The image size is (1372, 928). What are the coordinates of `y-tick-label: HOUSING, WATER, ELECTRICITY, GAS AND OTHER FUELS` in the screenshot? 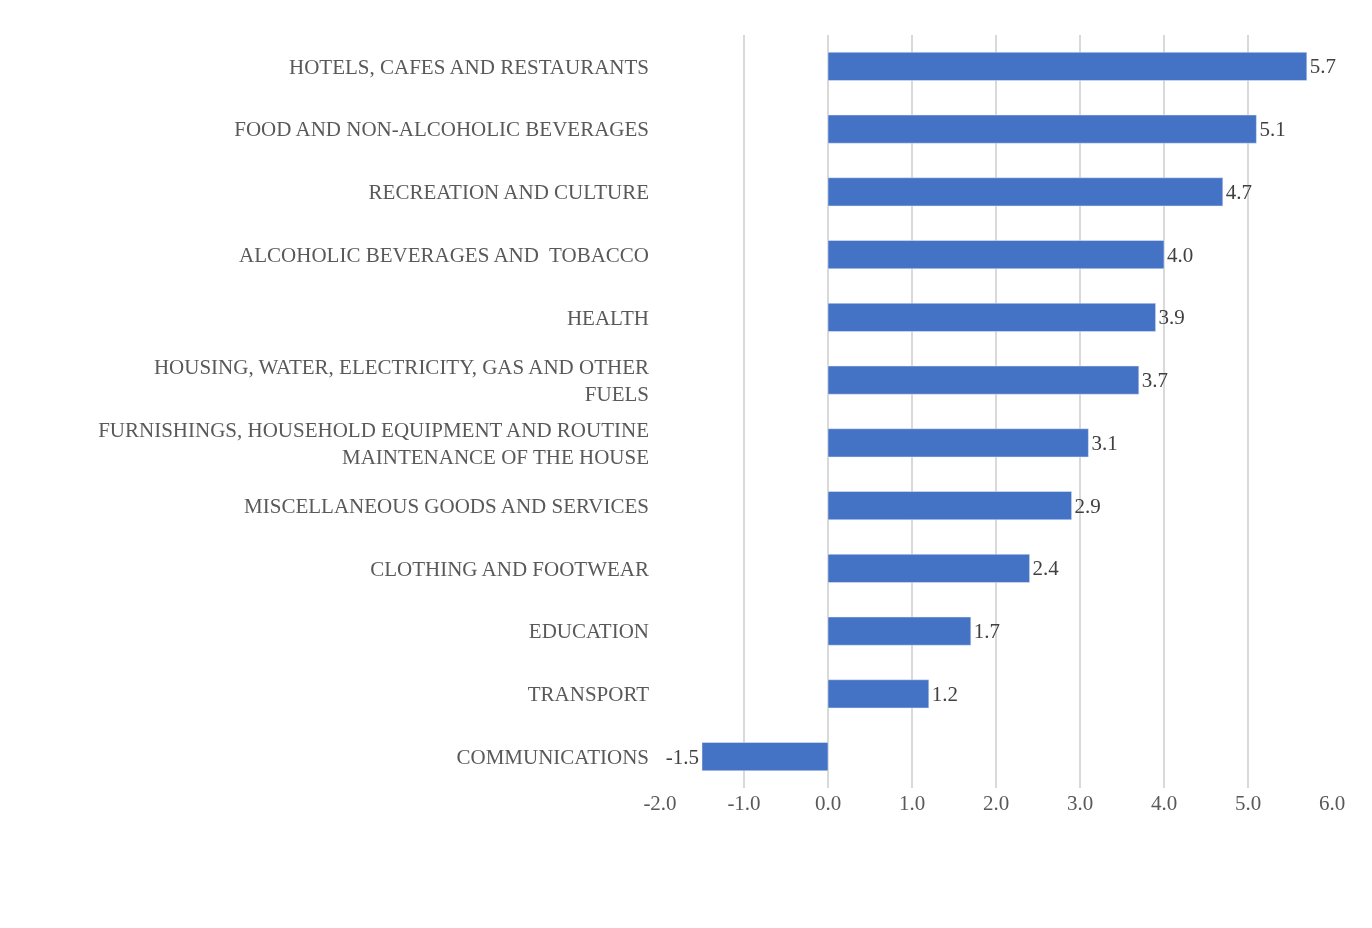 It's located at (401, 380).